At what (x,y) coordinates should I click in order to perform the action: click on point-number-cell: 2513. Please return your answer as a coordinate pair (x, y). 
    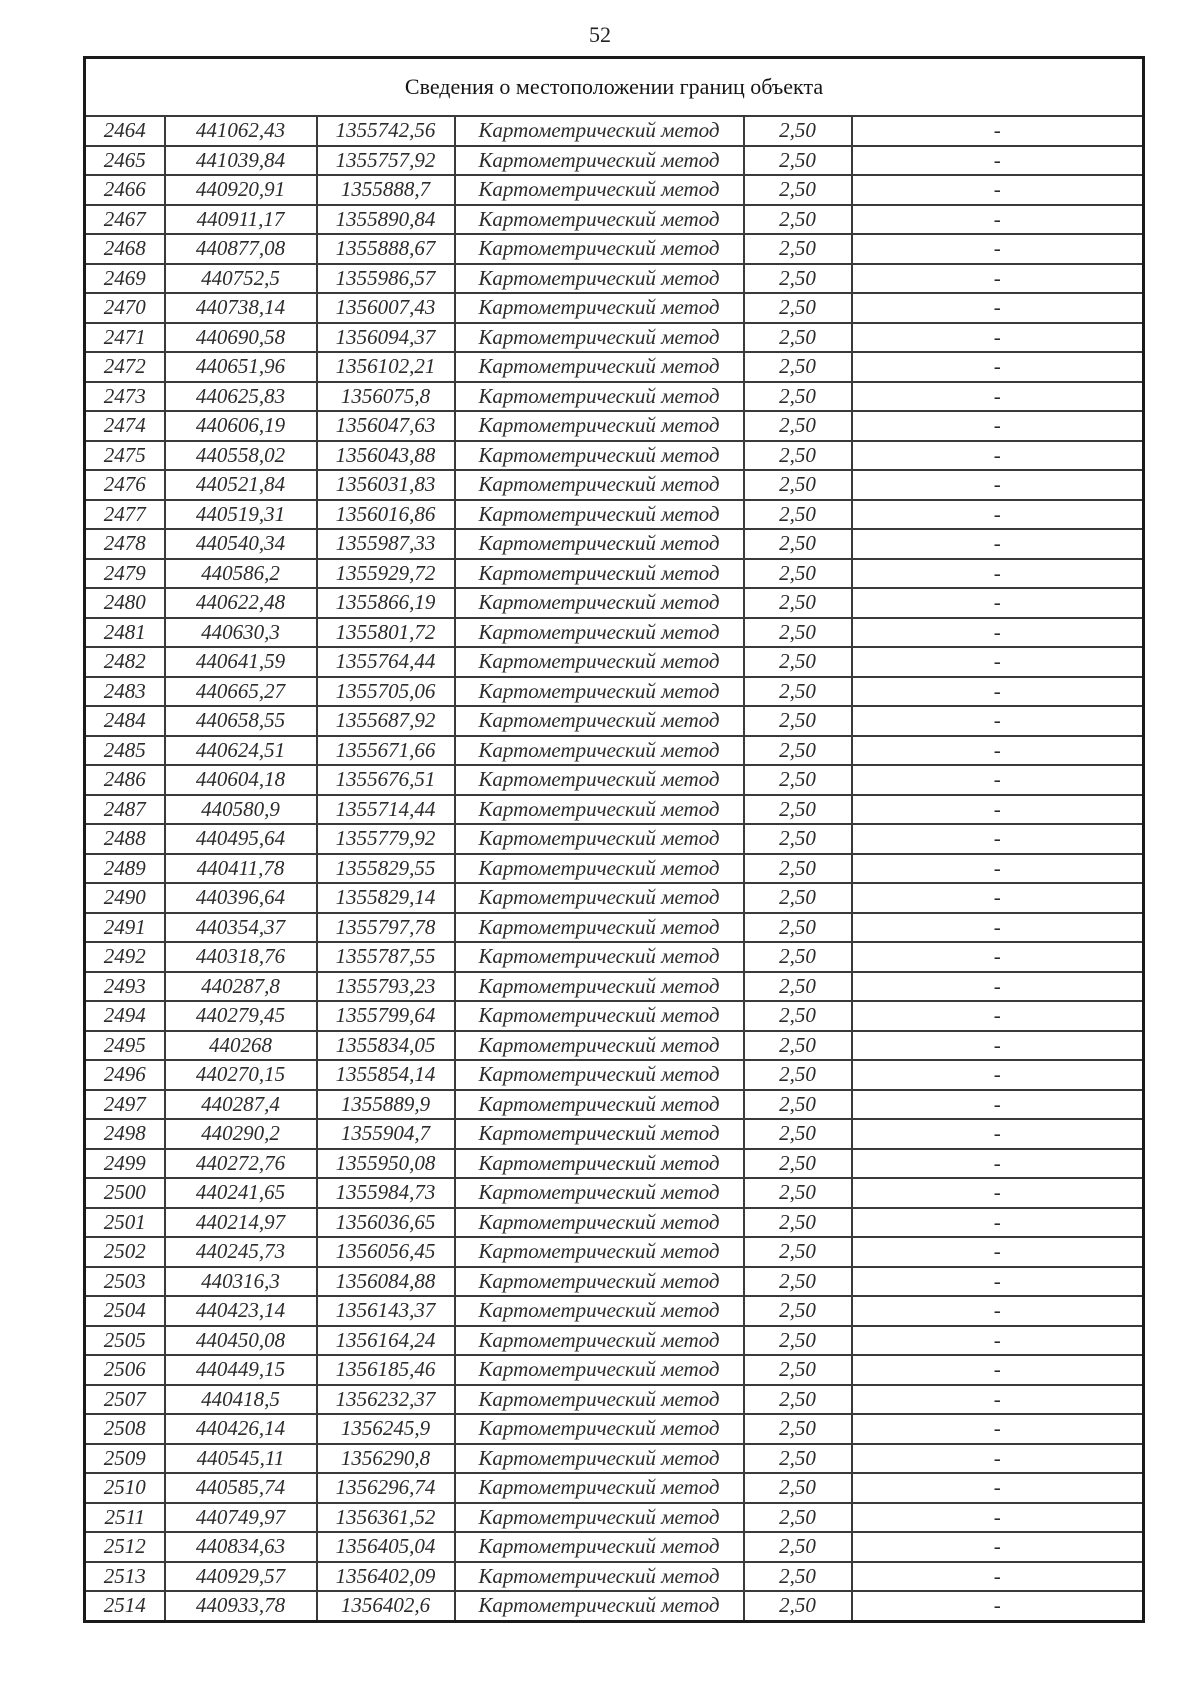
    Looking at the image, I should click on (124, 1576).